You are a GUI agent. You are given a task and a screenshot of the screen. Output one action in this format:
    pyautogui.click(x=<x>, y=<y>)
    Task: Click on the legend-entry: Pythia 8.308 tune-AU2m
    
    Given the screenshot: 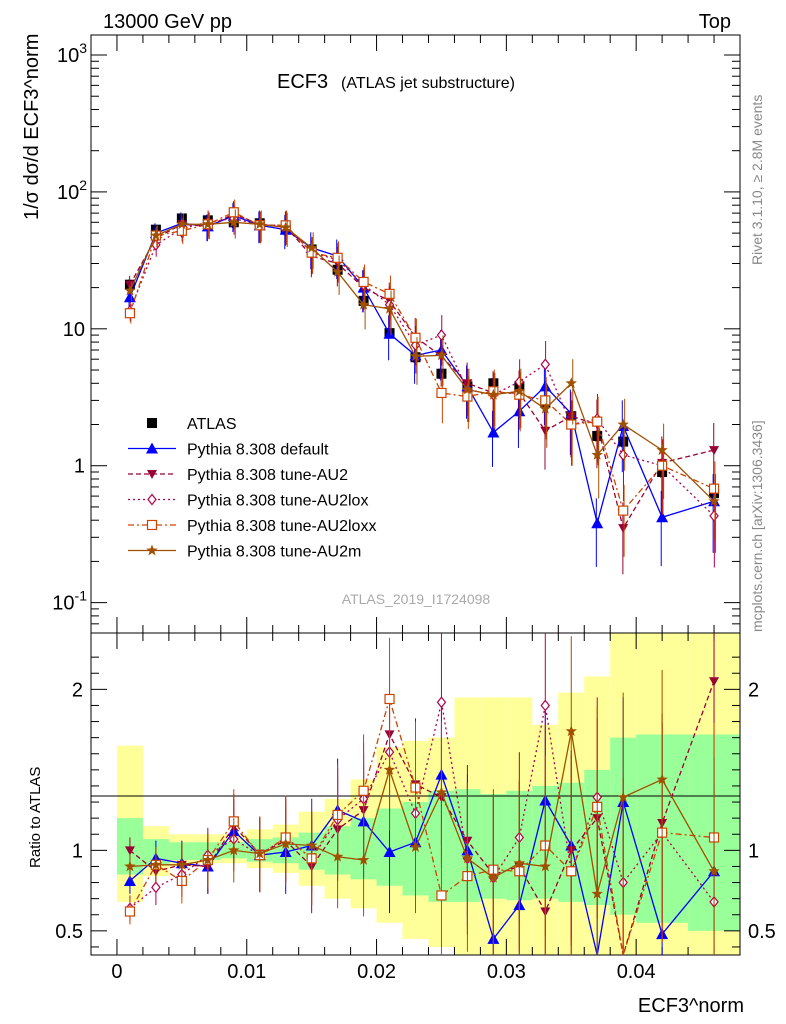 What is the action you would take?
    pyautogui.click(x=244, y=552)
    